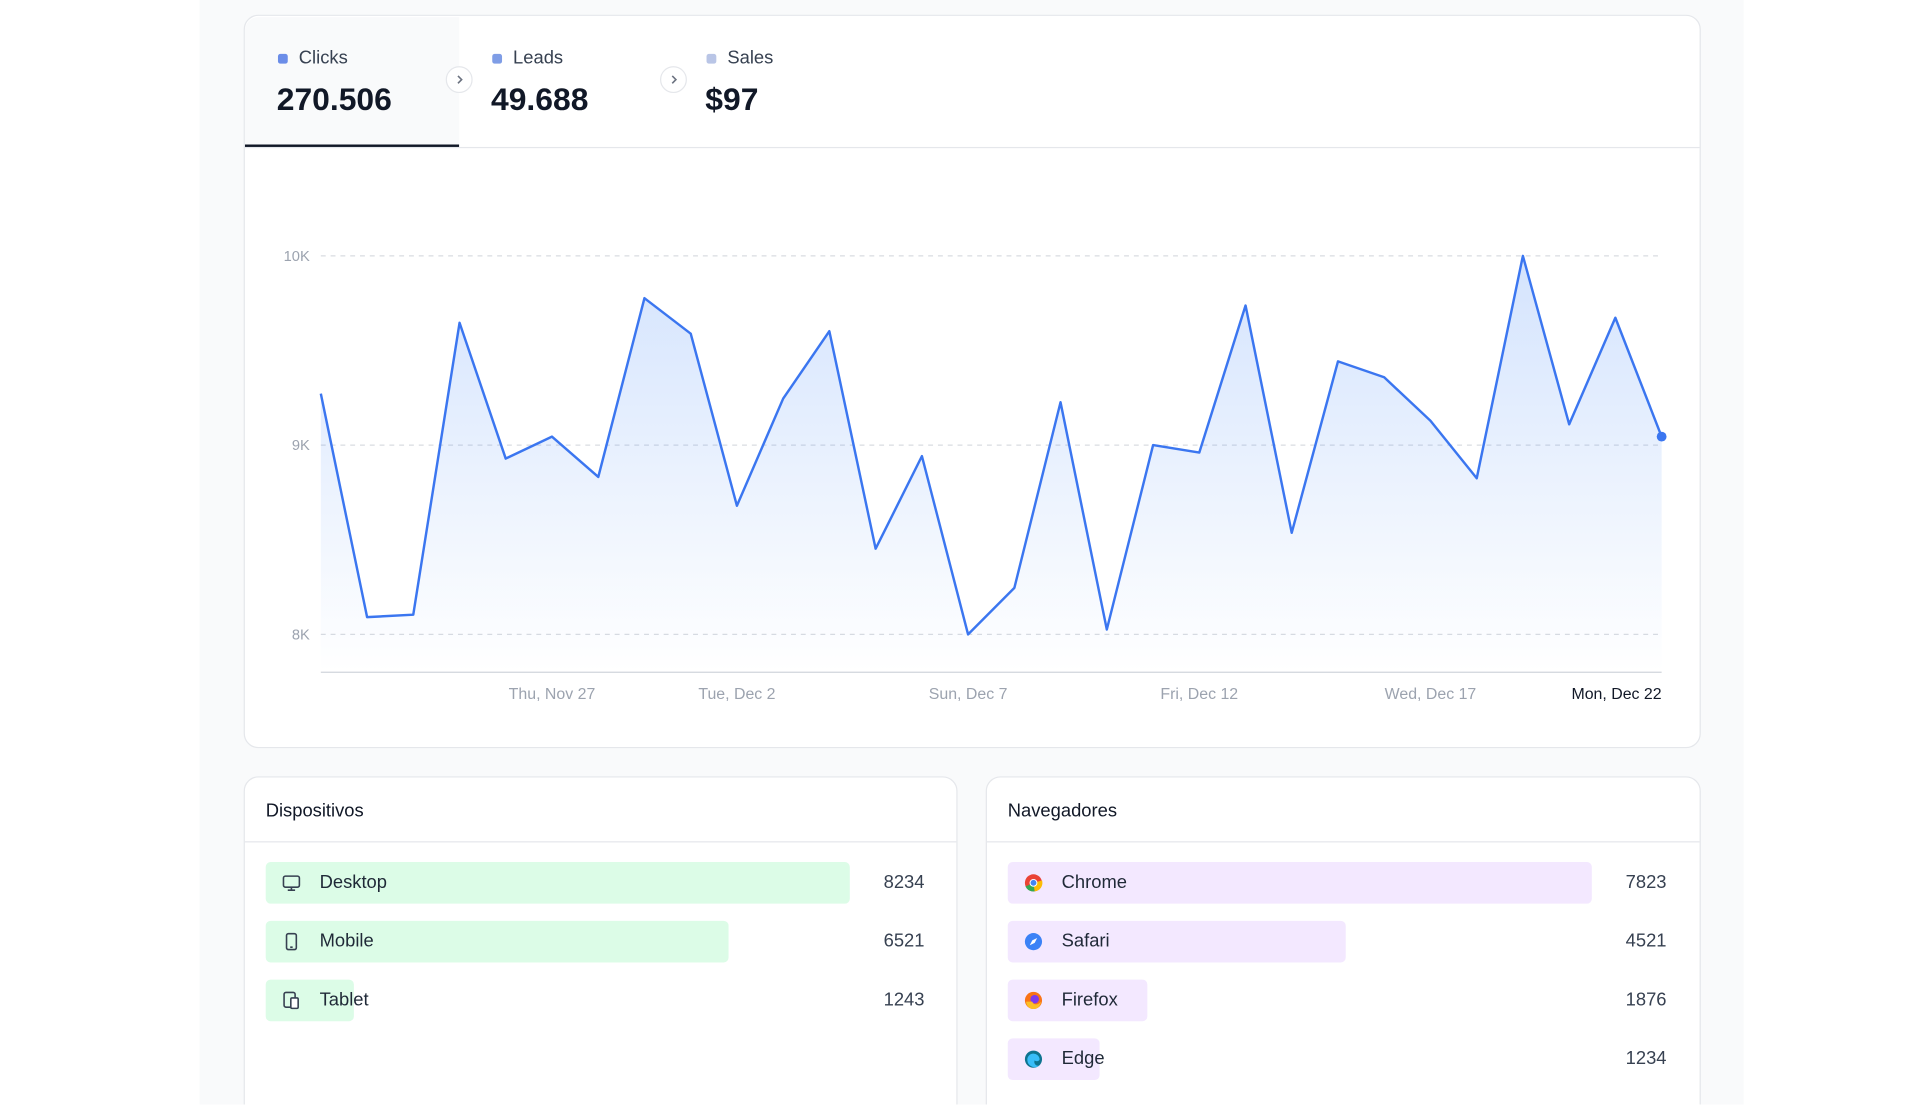 This screenshot has width=1920, height=1105. What do you see at coordinates (538, 58) in the screenshot?
I see `tab-label: Leads` at bounding box center [538, 58].